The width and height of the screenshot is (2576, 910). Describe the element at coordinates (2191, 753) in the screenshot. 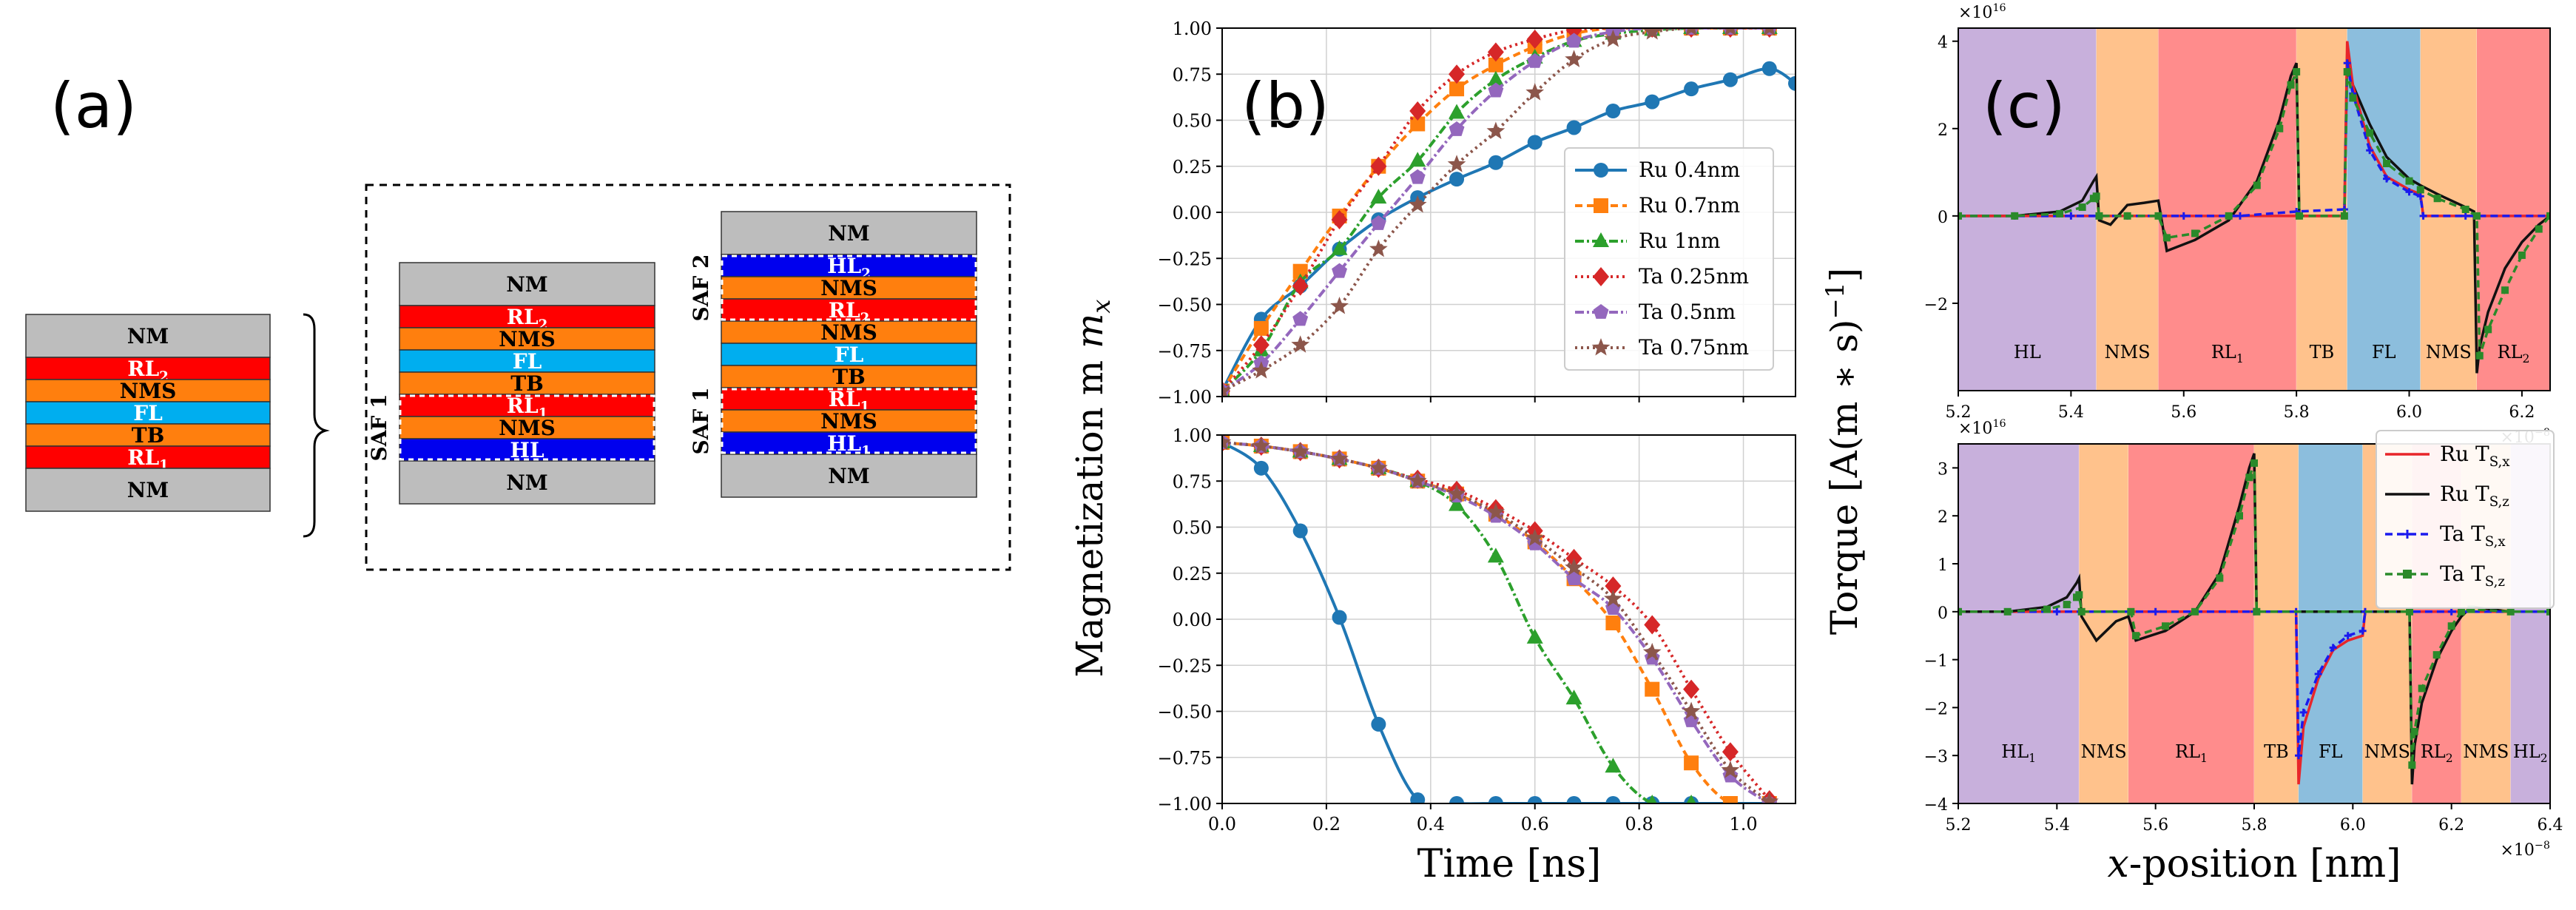

I see `zone-label: RL1` at that location.